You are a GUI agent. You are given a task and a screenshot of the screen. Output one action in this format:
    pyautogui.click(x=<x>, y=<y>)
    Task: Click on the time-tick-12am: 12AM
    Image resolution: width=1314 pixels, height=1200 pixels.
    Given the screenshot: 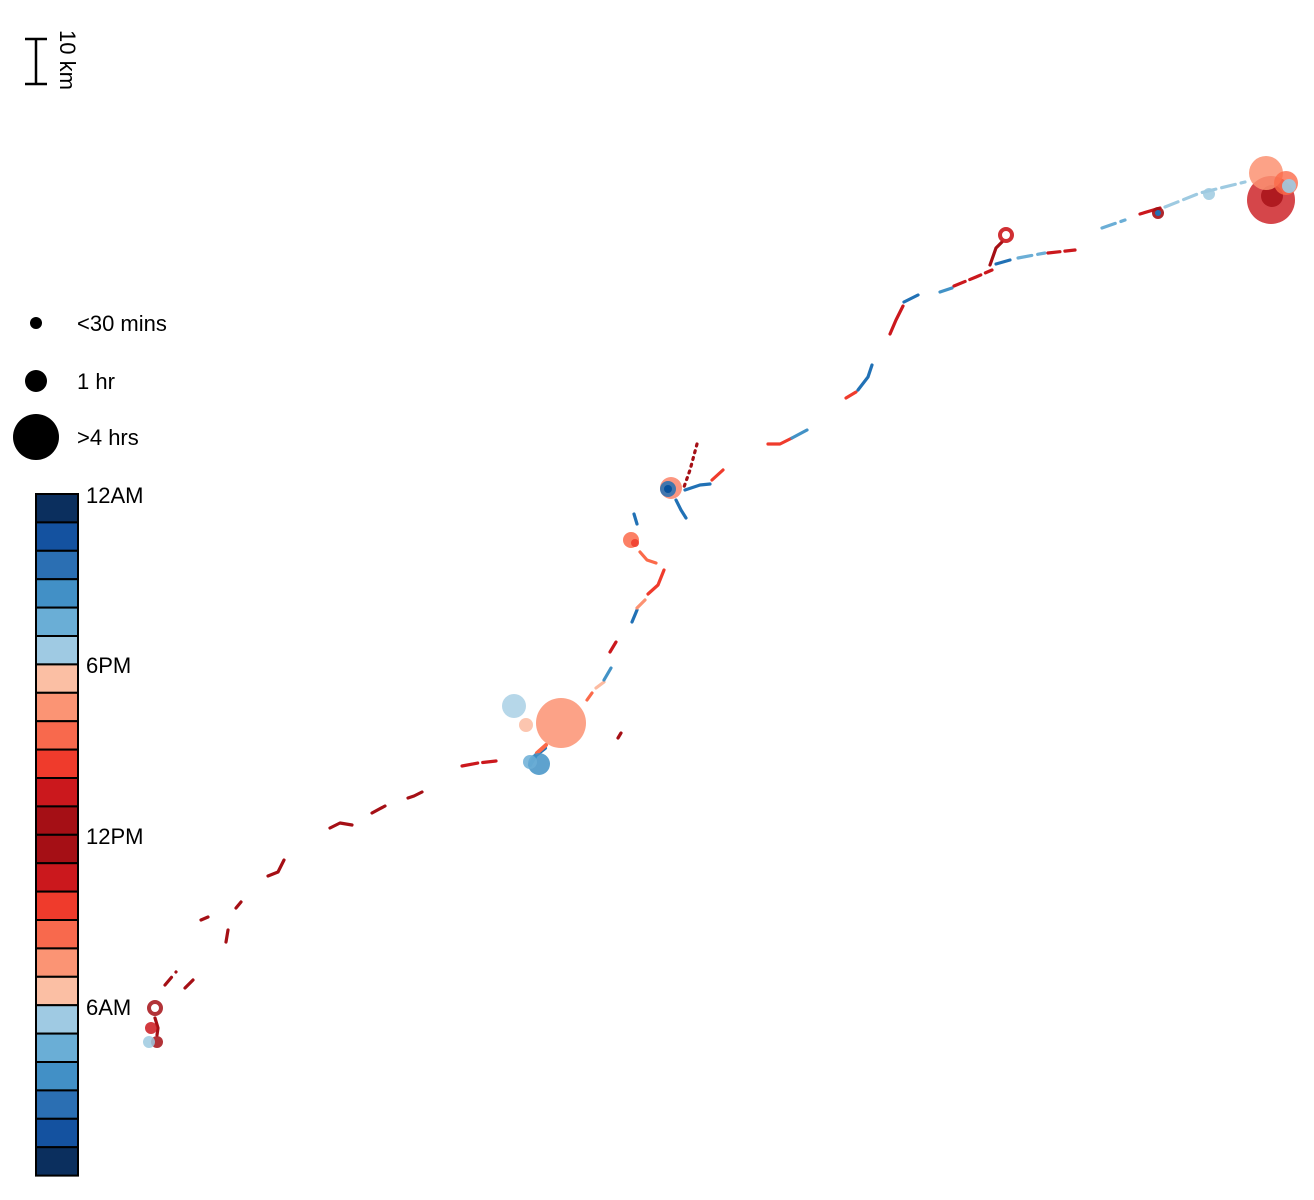 What is the action you would take?
    pyautogui.click(x=114, y=495)
    